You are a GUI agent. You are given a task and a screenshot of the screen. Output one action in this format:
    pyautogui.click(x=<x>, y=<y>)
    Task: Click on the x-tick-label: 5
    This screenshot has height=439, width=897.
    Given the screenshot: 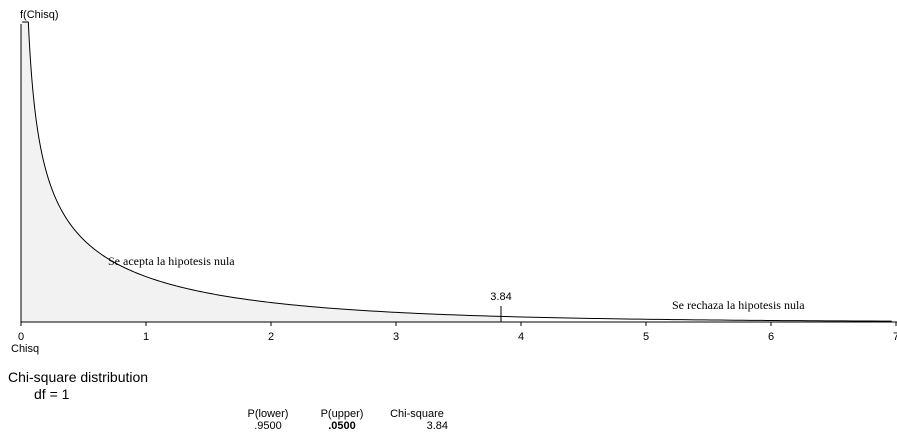 What is the action you would take?
    pyautogui.click(x=646, y=337)
    